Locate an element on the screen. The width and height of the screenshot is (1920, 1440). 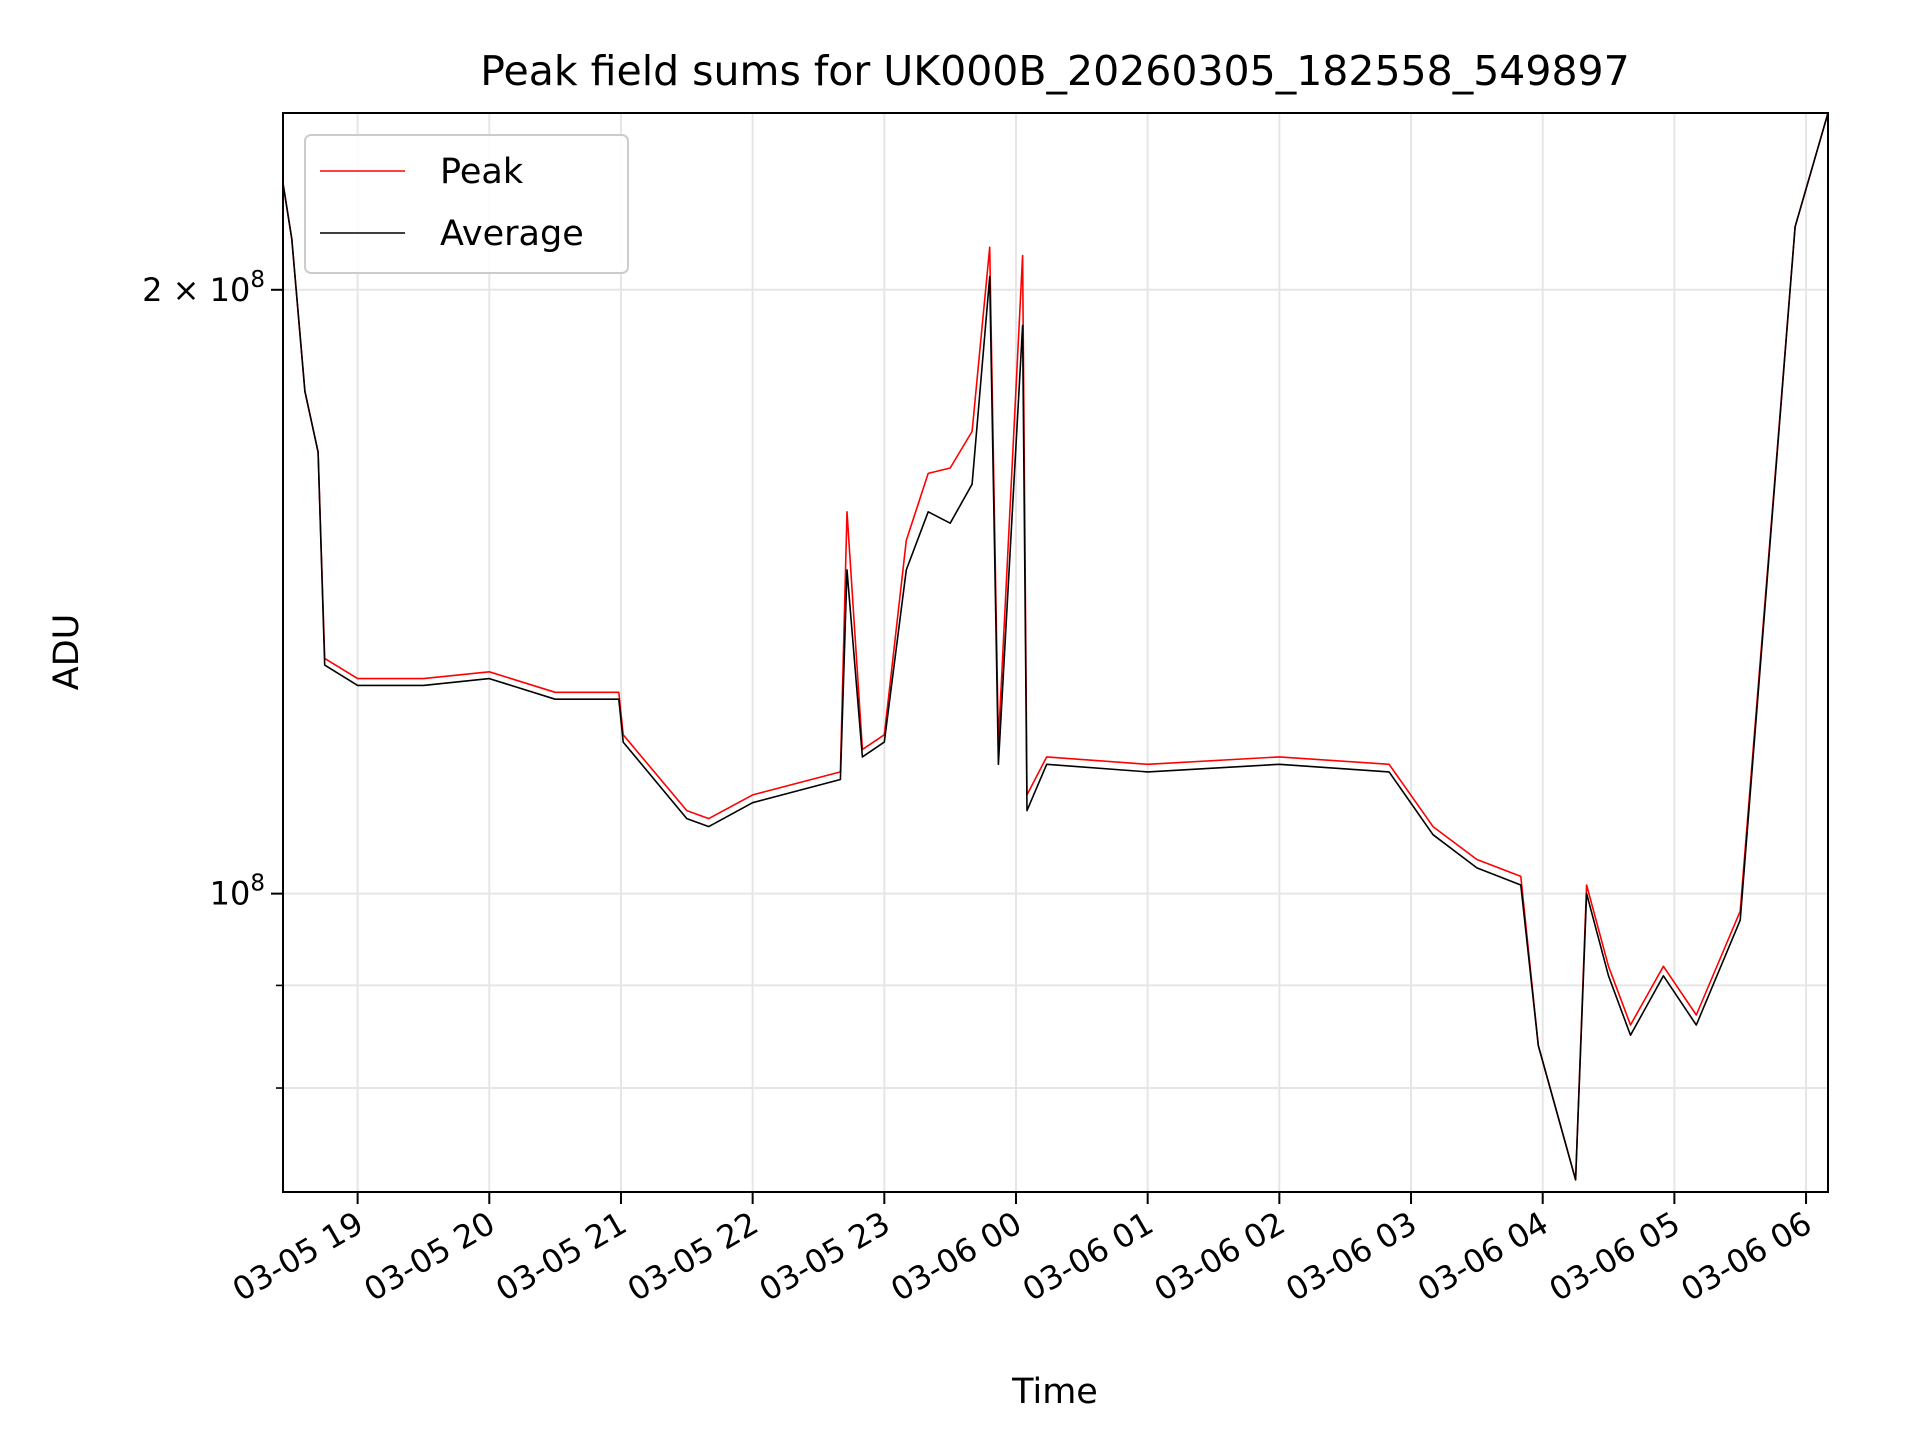
legend-box is located at coordinates (466, 204).